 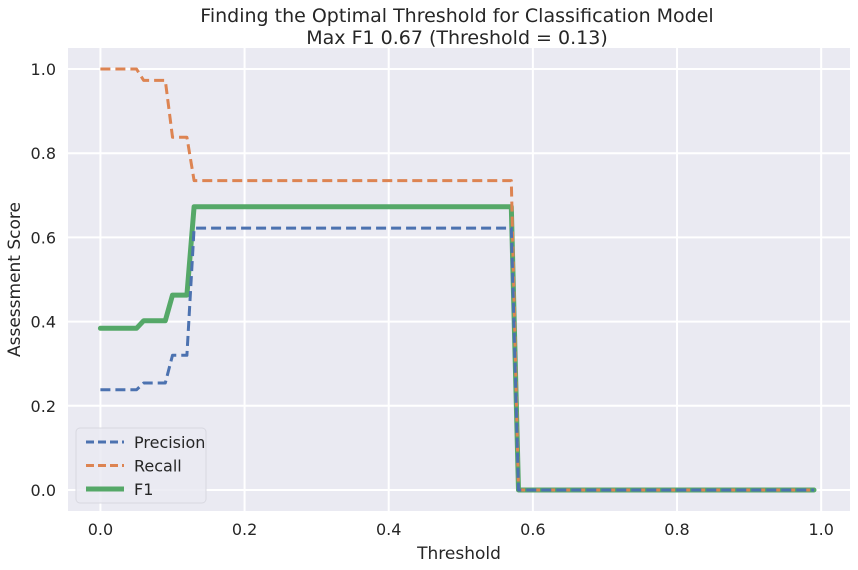 What do you see at coordinates (43, 69) in the screenshot?
I see `y-tick-label: 1.0` at bounding box center [43, 69].